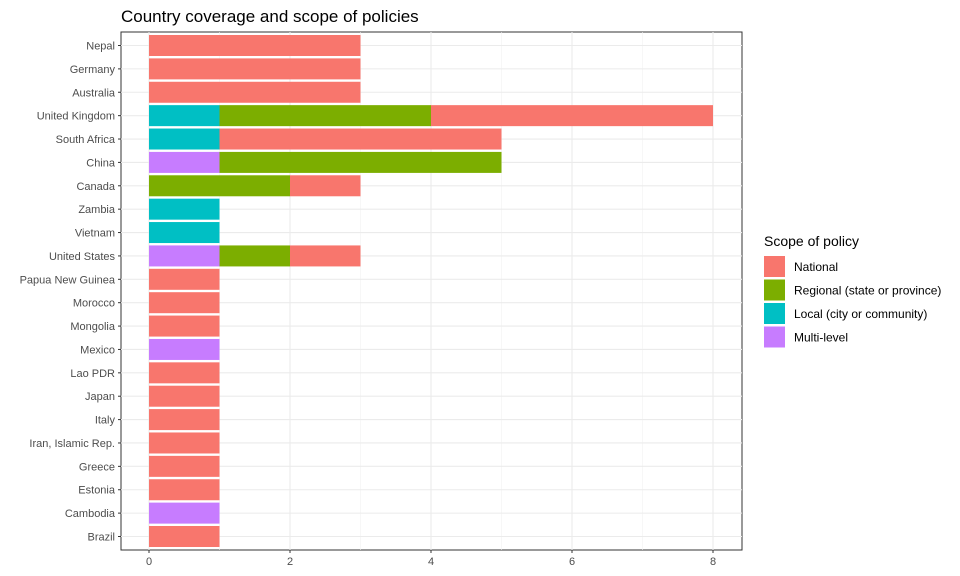  I want to click on y-tick-label: South Africa, so click(86, 140).